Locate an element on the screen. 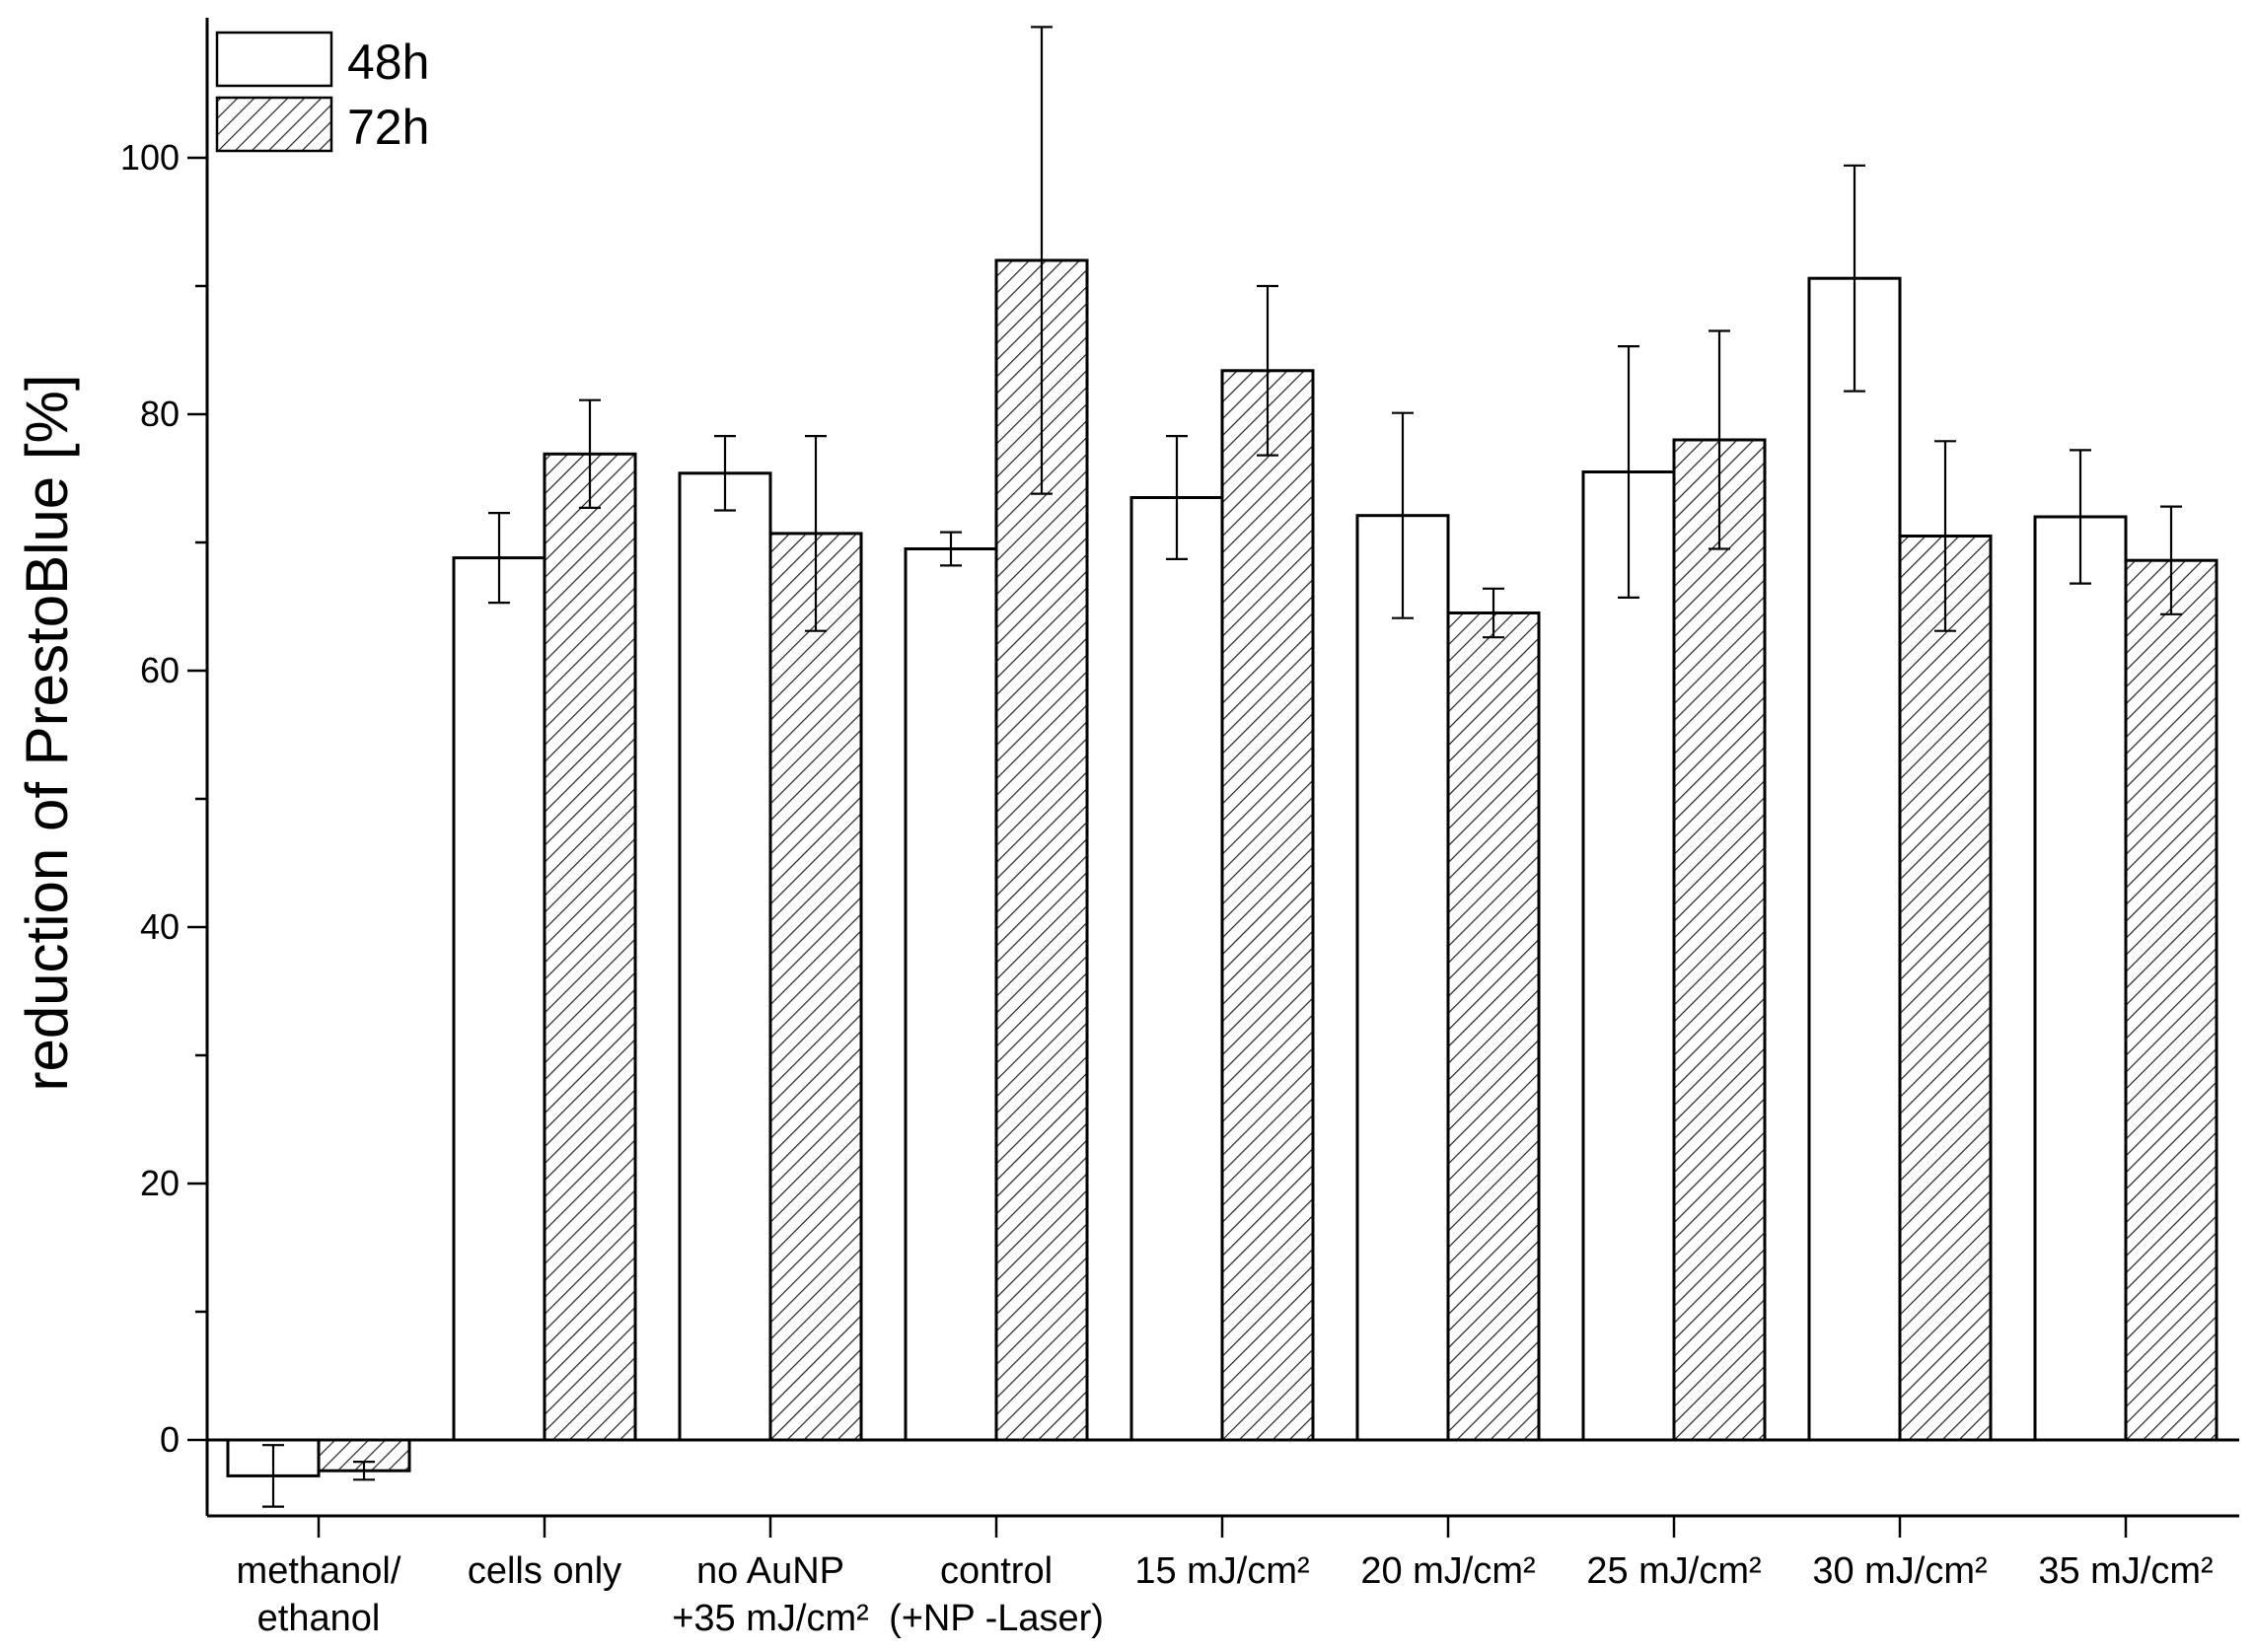 This screenshot has height=1652, width=2255. y-tick-label: 60 is located at coordinates (160, 670).